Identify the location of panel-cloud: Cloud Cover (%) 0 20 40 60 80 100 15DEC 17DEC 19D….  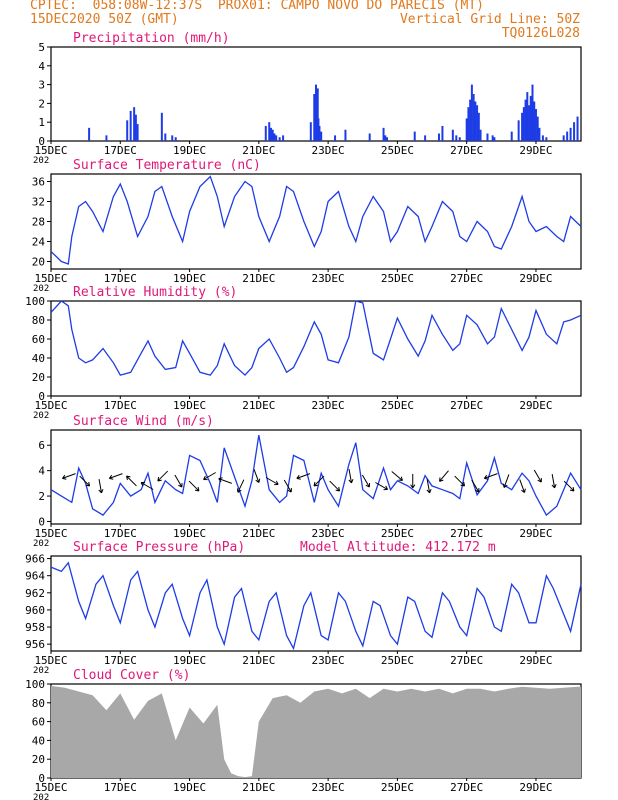
(303, 734).